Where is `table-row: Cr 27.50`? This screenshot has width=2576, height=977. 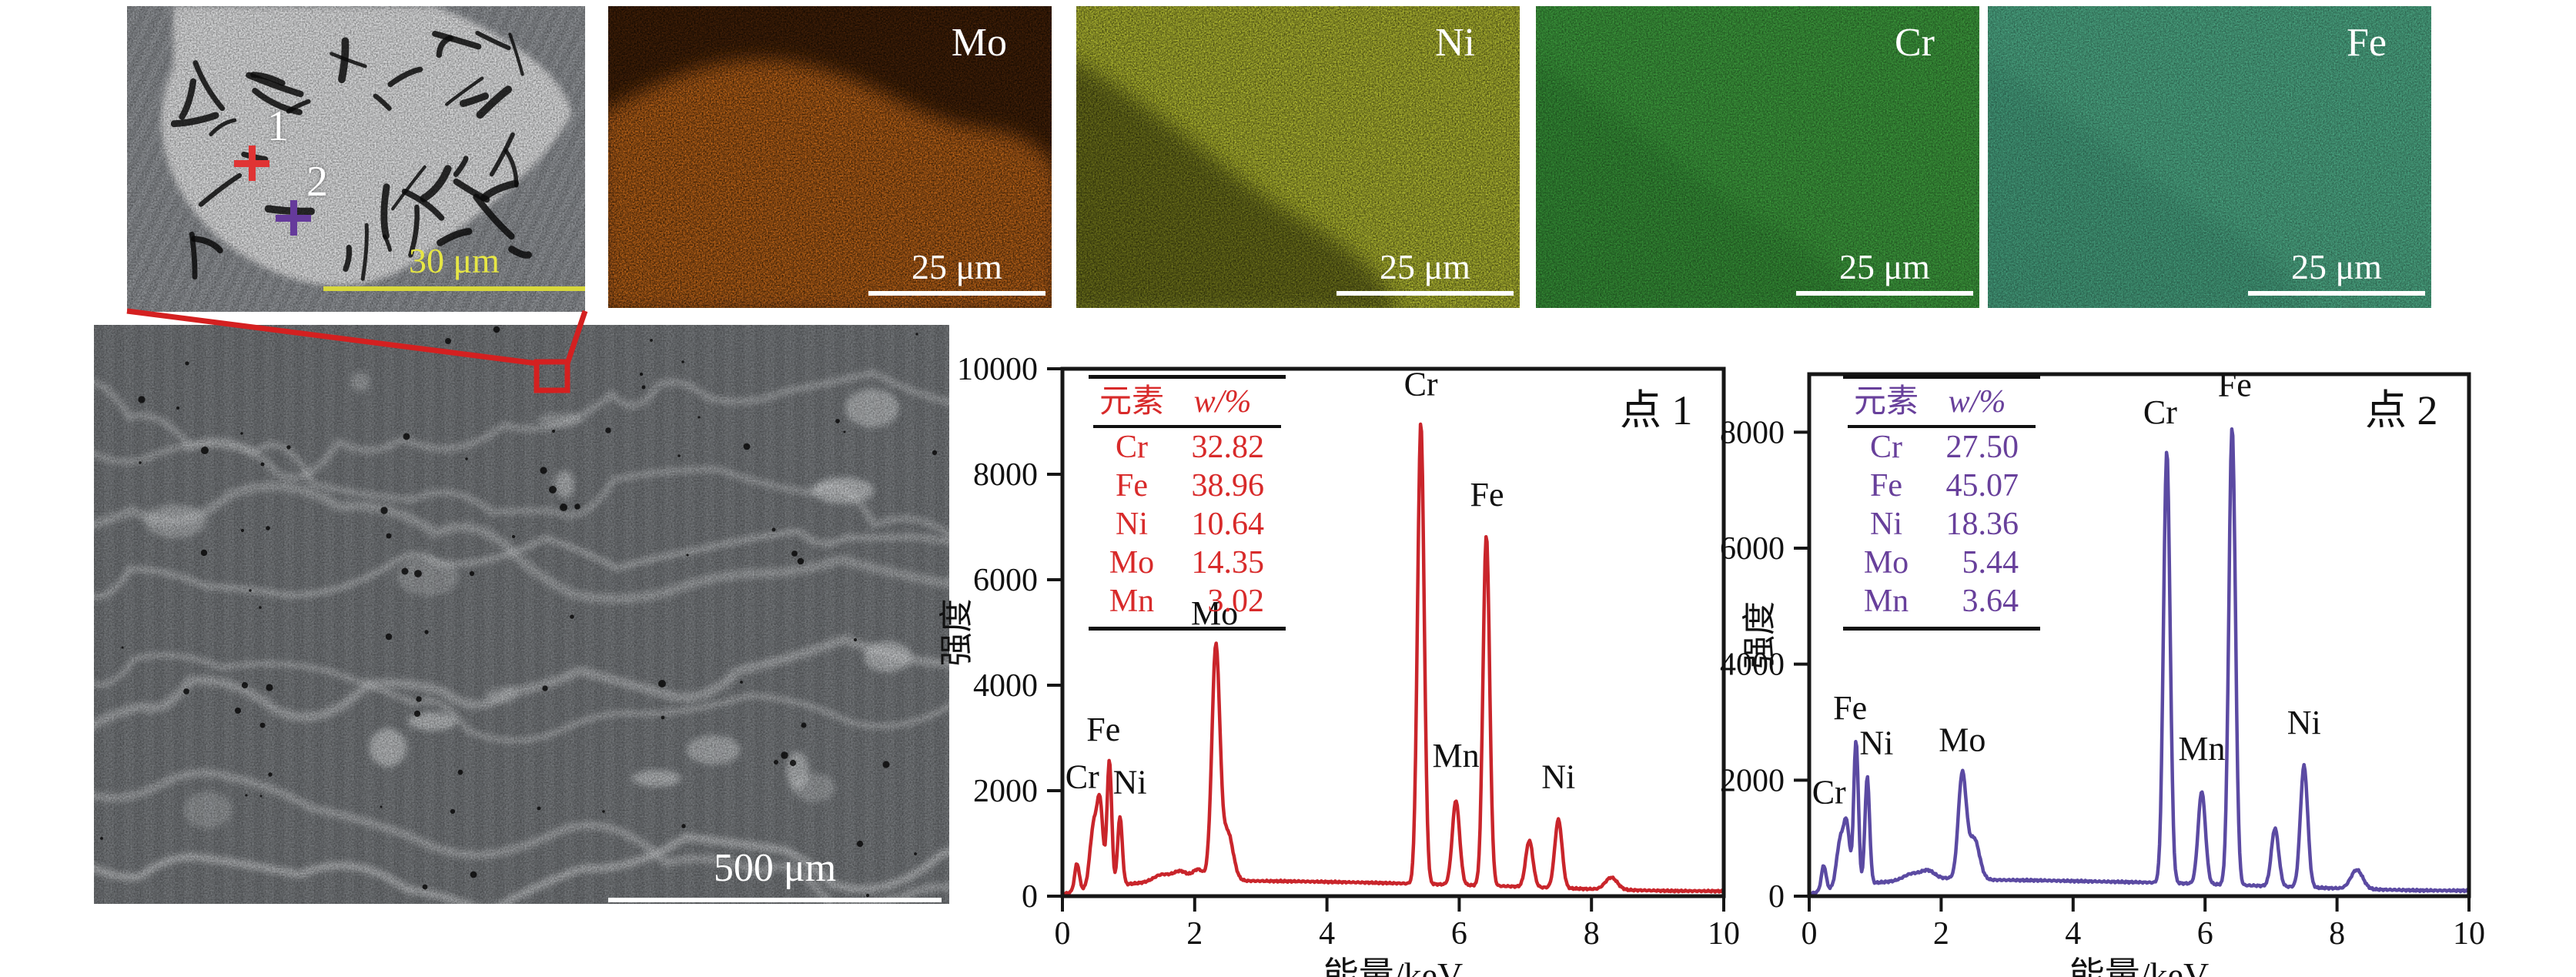 table-row: Cr 27.50 is located at coordinates (1942, 447).